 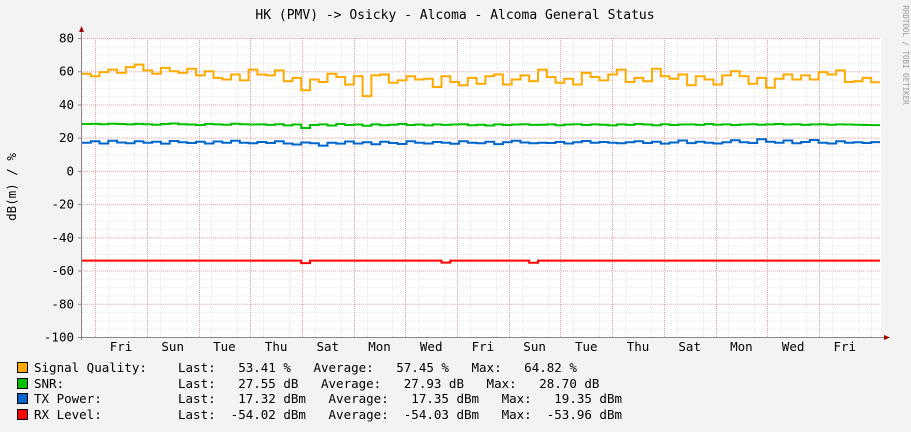 I want to click on legend-series-name: Signal Quality:, so click(x=90, y=367).